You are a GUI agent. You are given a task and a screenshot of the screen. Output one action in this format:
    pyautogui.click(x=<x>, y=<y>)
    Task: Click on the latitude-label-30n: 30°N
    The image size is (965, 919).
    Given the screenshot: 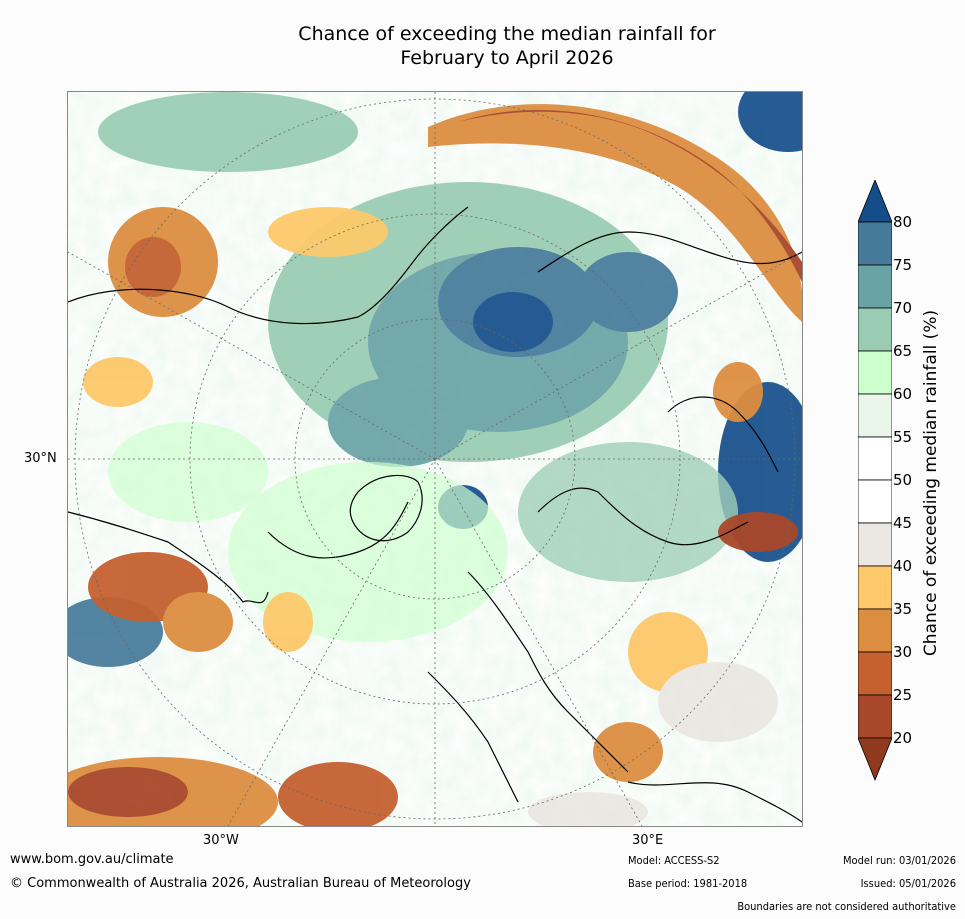 What is the action you would take?
    pyautogui.click(x=40, y=458)
    